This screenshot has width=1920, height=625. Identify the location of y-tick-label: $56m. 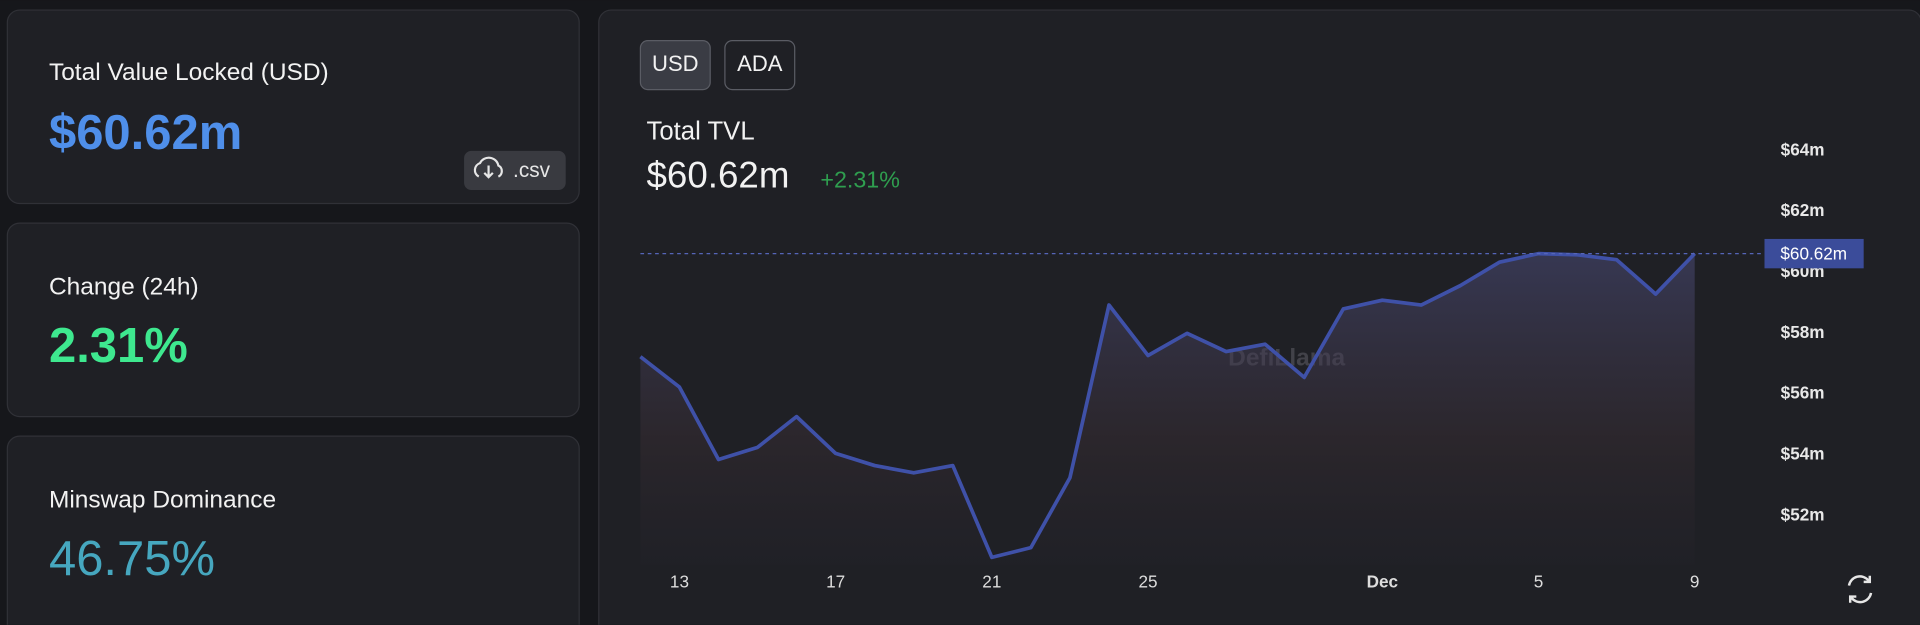
(1803, 393).